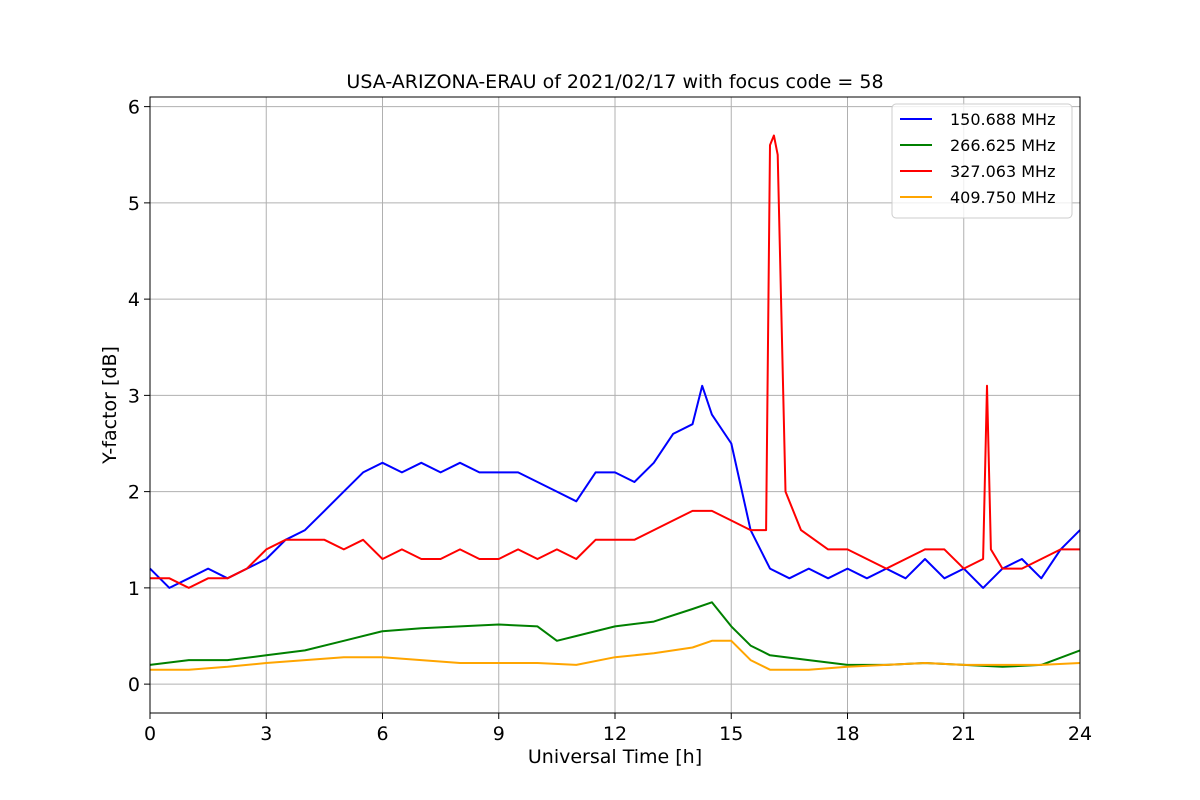 Image resolution: width=1200 pixels, height=800 pixels. I want to click on legend-entry: 266.625 MHz, so click(1002, 145).